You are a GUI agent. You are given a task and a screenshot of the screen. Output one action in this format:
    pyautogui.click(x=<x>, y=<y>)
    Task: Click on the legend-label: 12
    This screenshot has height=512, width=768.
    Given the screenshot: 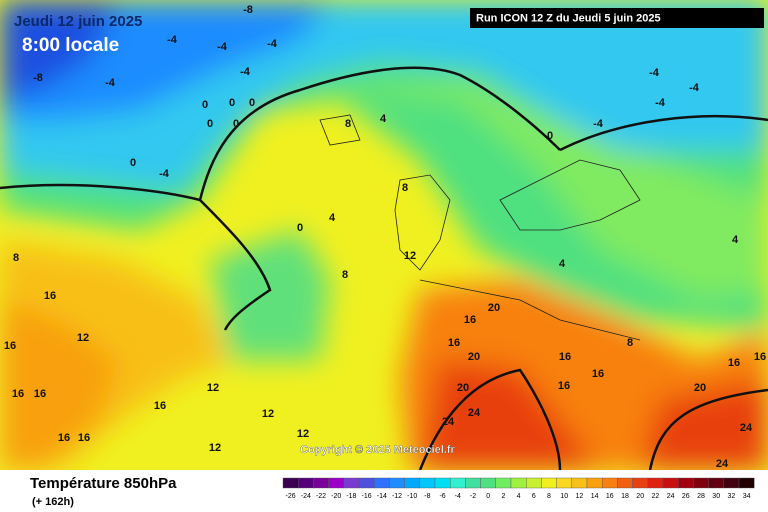 What is the action you would take?
    pyautogui.click(x=580, y=496)
    